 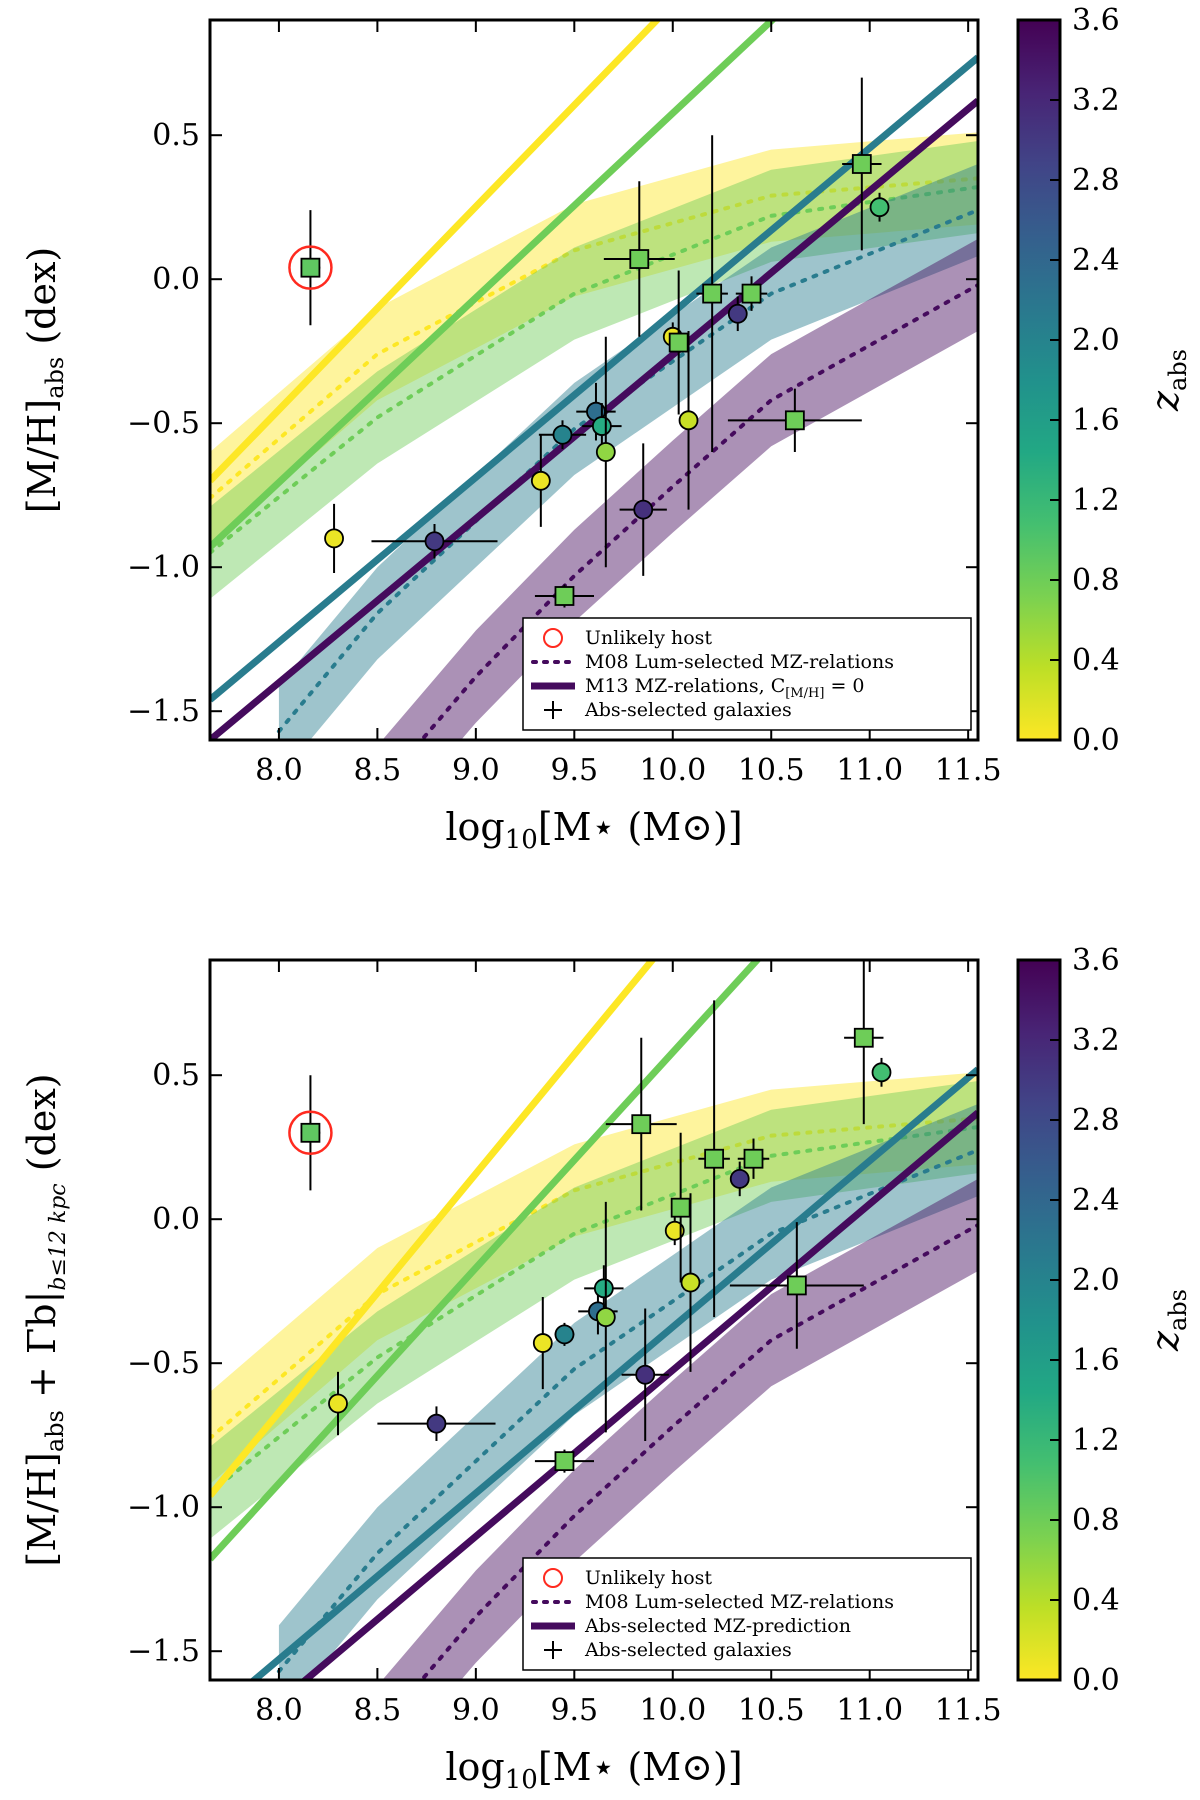 I want to click on legend-label: M08 Lum-selected MZ-relations, so click(x=739, y=662).